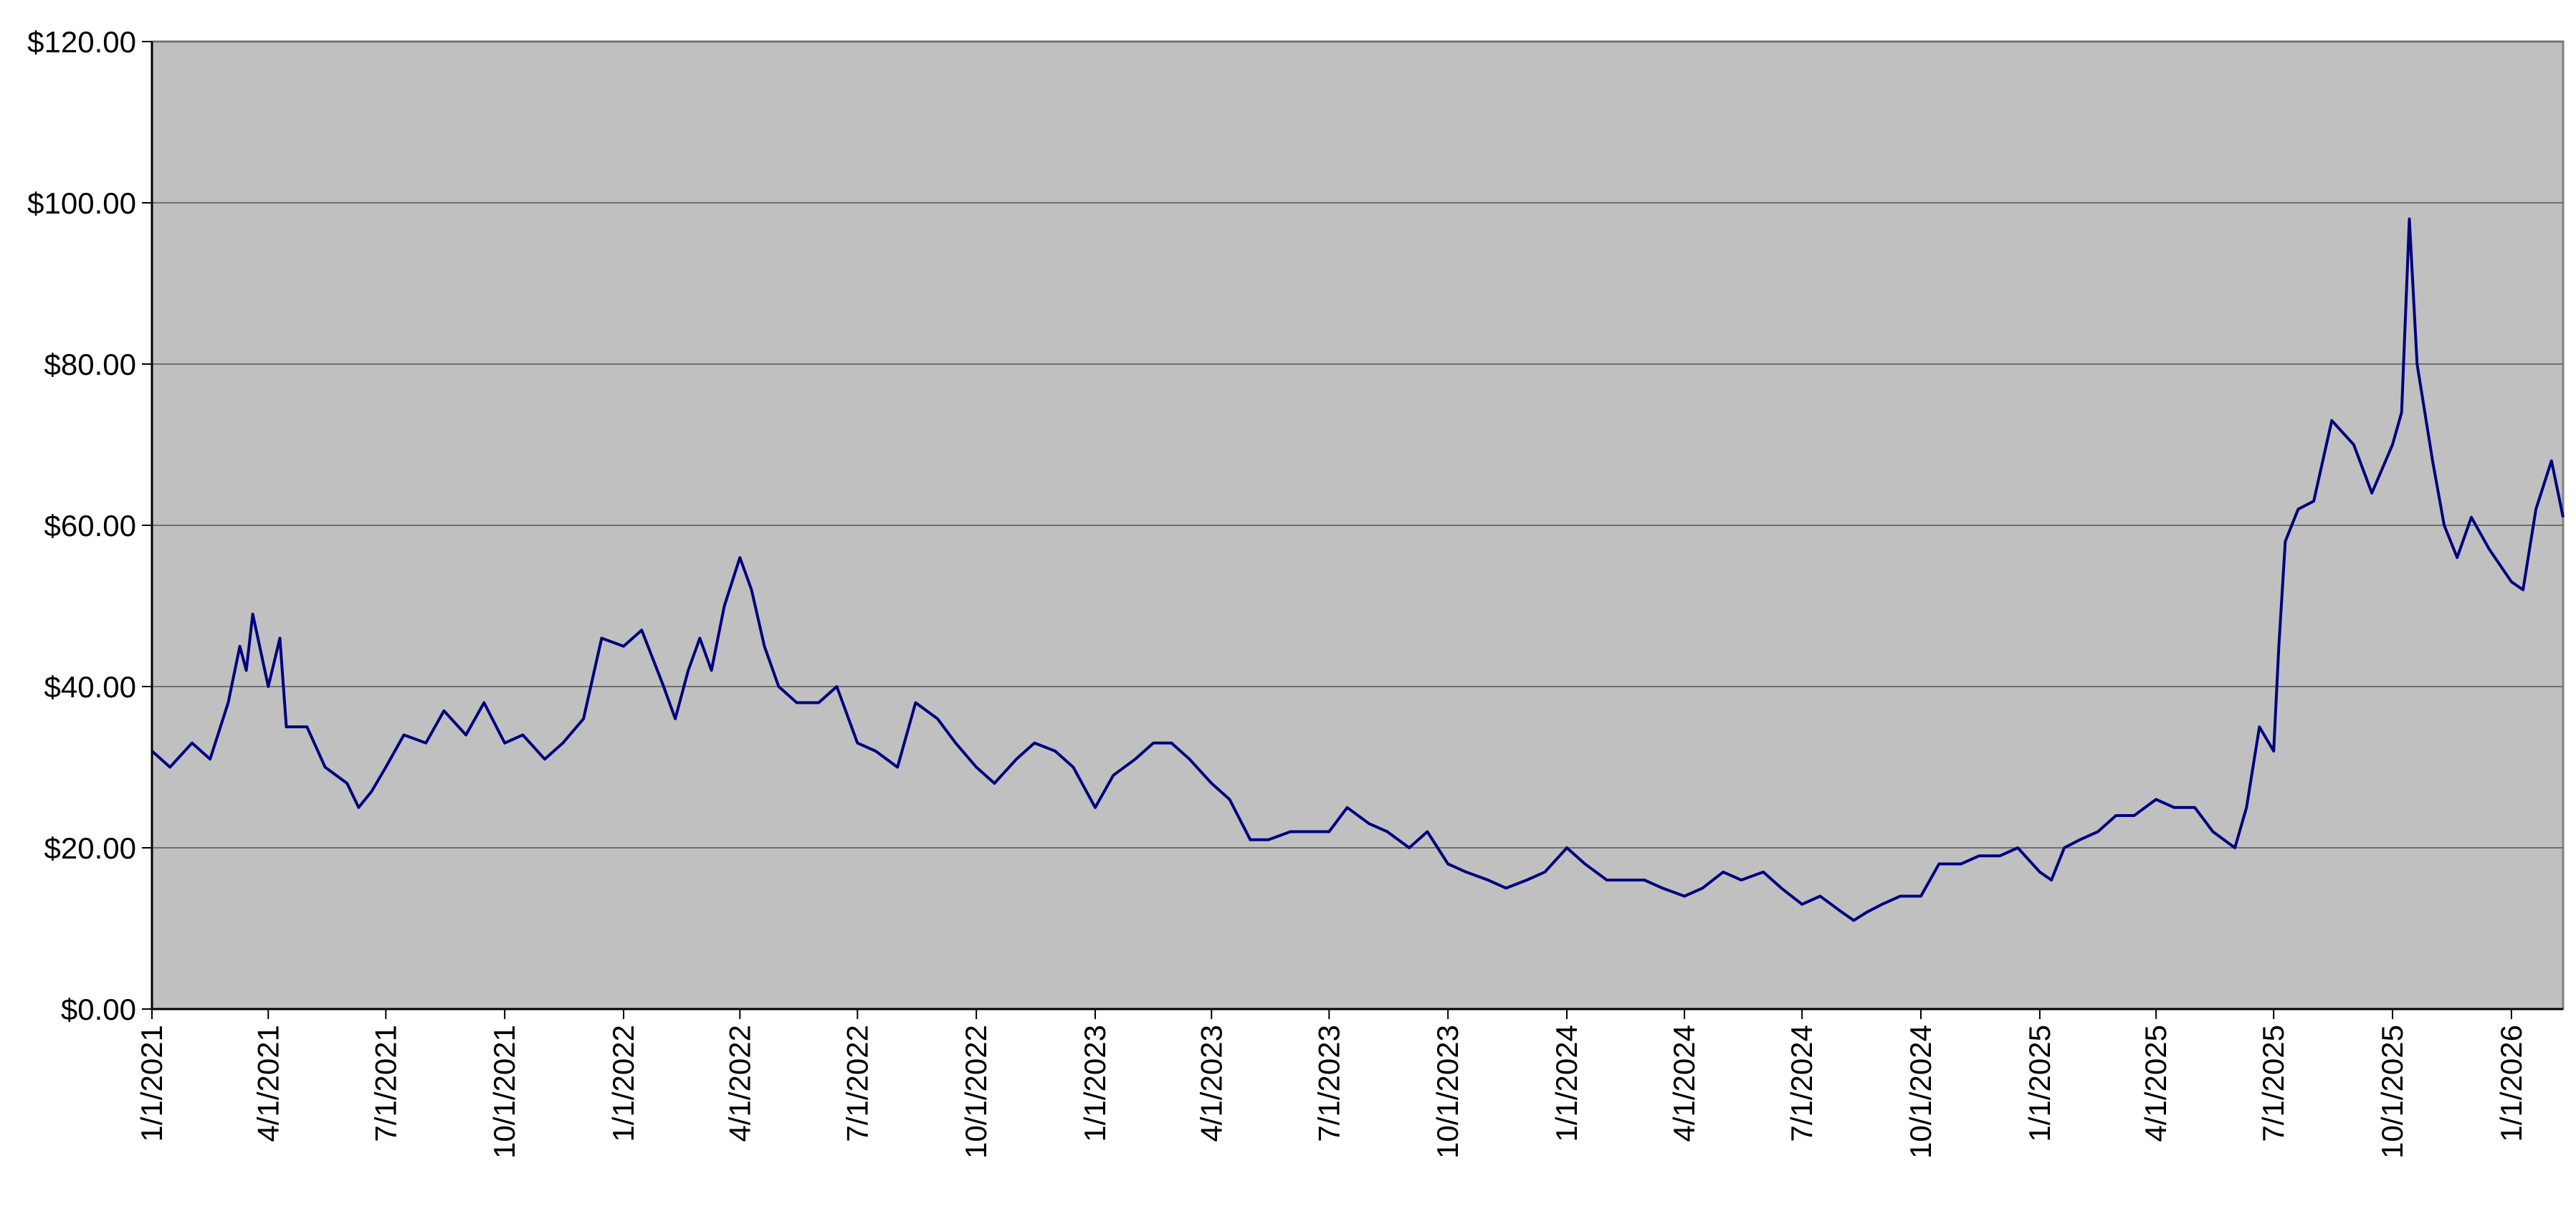  What do you see at coordinates (81, 203) in the screenshot?
I see `y-tick-label: $100.00` at bounding box center [81, 203].